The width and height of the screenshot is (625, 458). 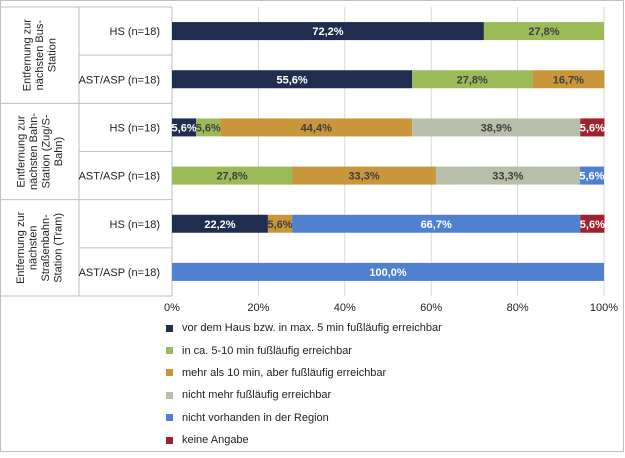 I want to click on x-tick-label: 80%, so click(x=518, y=308).